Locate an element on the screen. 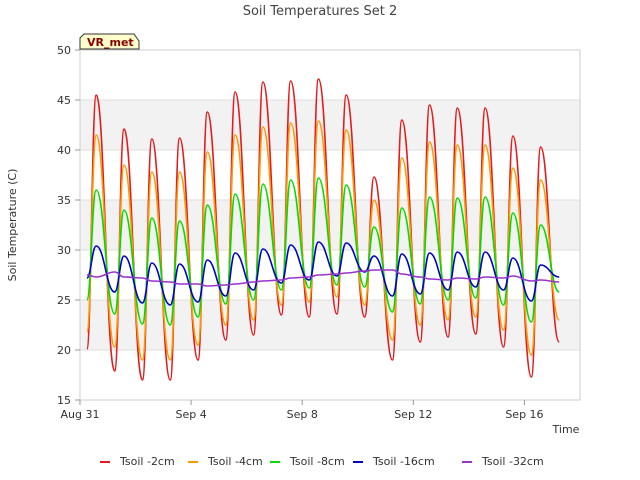 The width and height of the screenshot is (640, 480). series-line-tsoil-32cm is located at coordinates (323, 278).